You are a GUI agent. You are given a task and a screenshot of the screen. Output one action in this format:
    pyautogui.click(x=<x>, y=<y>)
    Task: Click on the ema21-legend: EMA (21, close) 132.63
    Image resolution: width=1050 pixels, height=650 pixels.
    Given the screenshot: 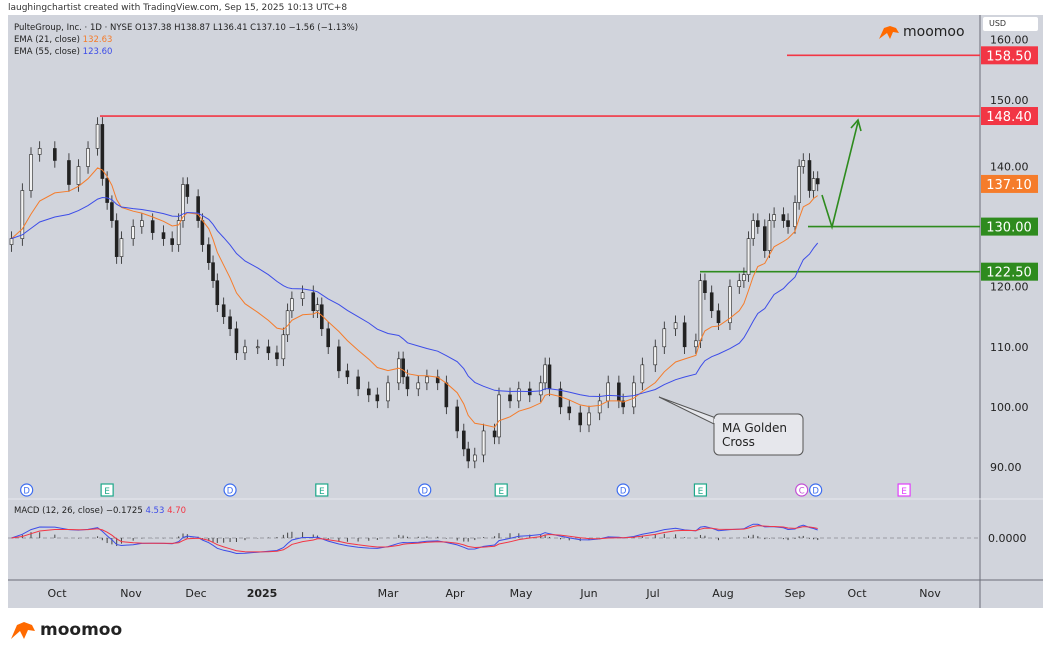 What is the action you would take?
    pyautogui.click(x=63, y=40)
    